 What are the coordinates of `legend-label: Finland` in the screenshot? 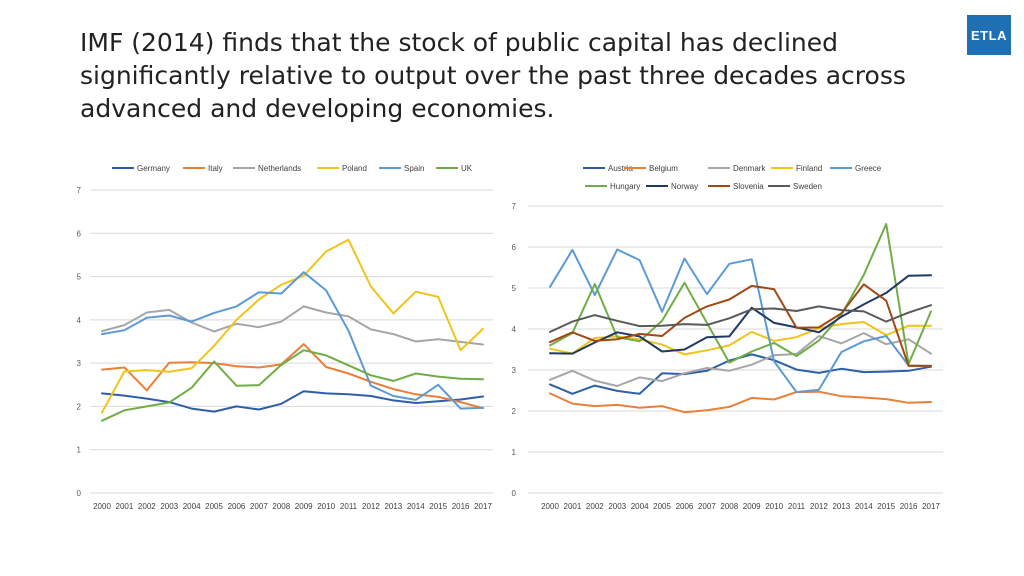 It's located at (809, 168).